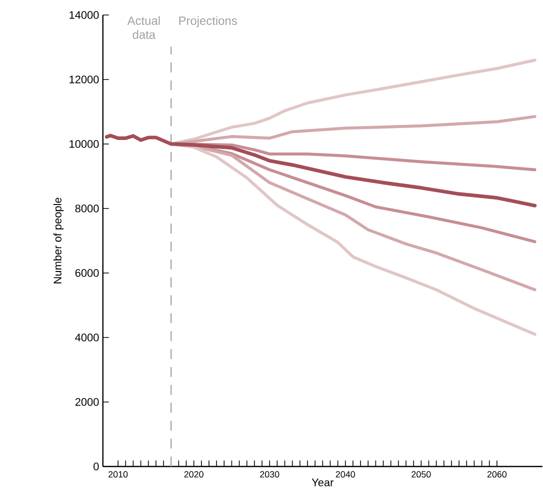 This screenshot has width=543, height=499. I want to click on x-tick-label: 2020, so click(194, 474).